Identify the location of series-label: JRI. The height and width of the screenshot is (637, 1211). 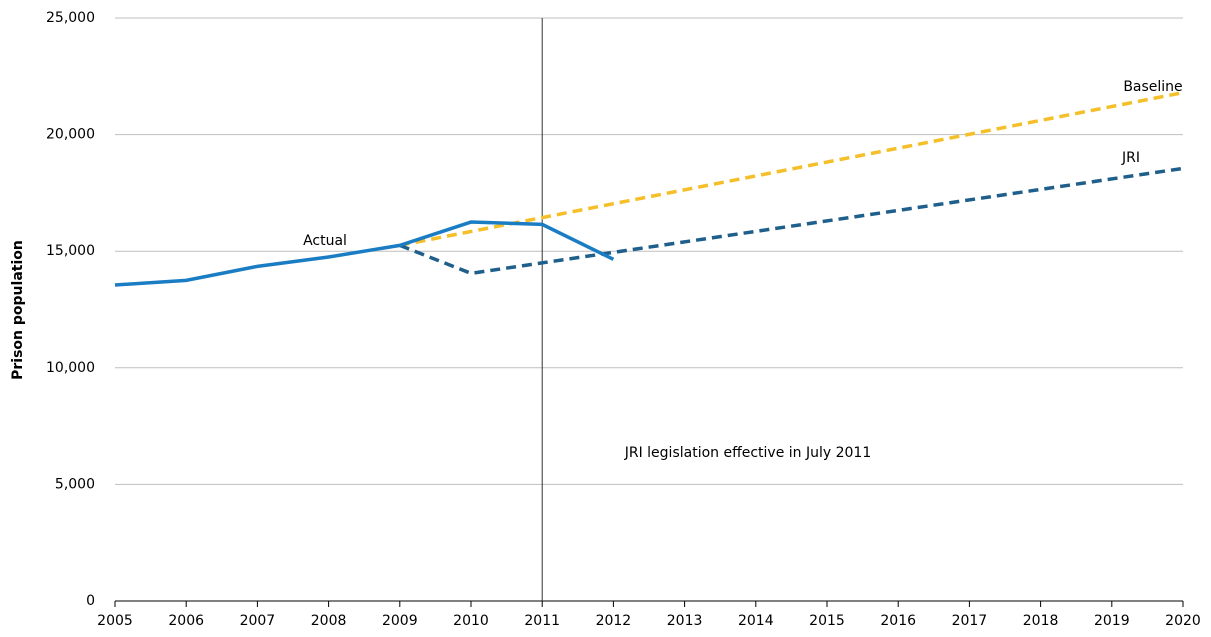
(1130, 158).